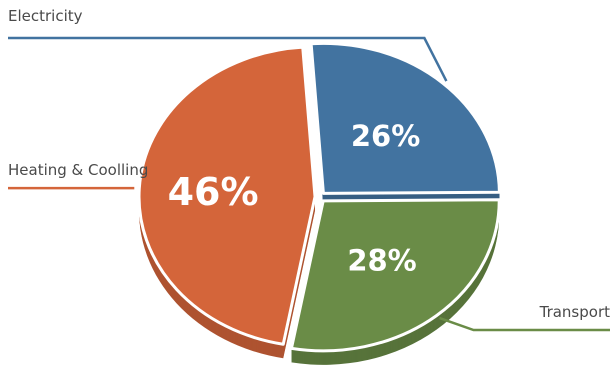 This screenshot has width=616, height=369. I want to click on slice-category-label: Heating & Coolling, so click(78, 170).